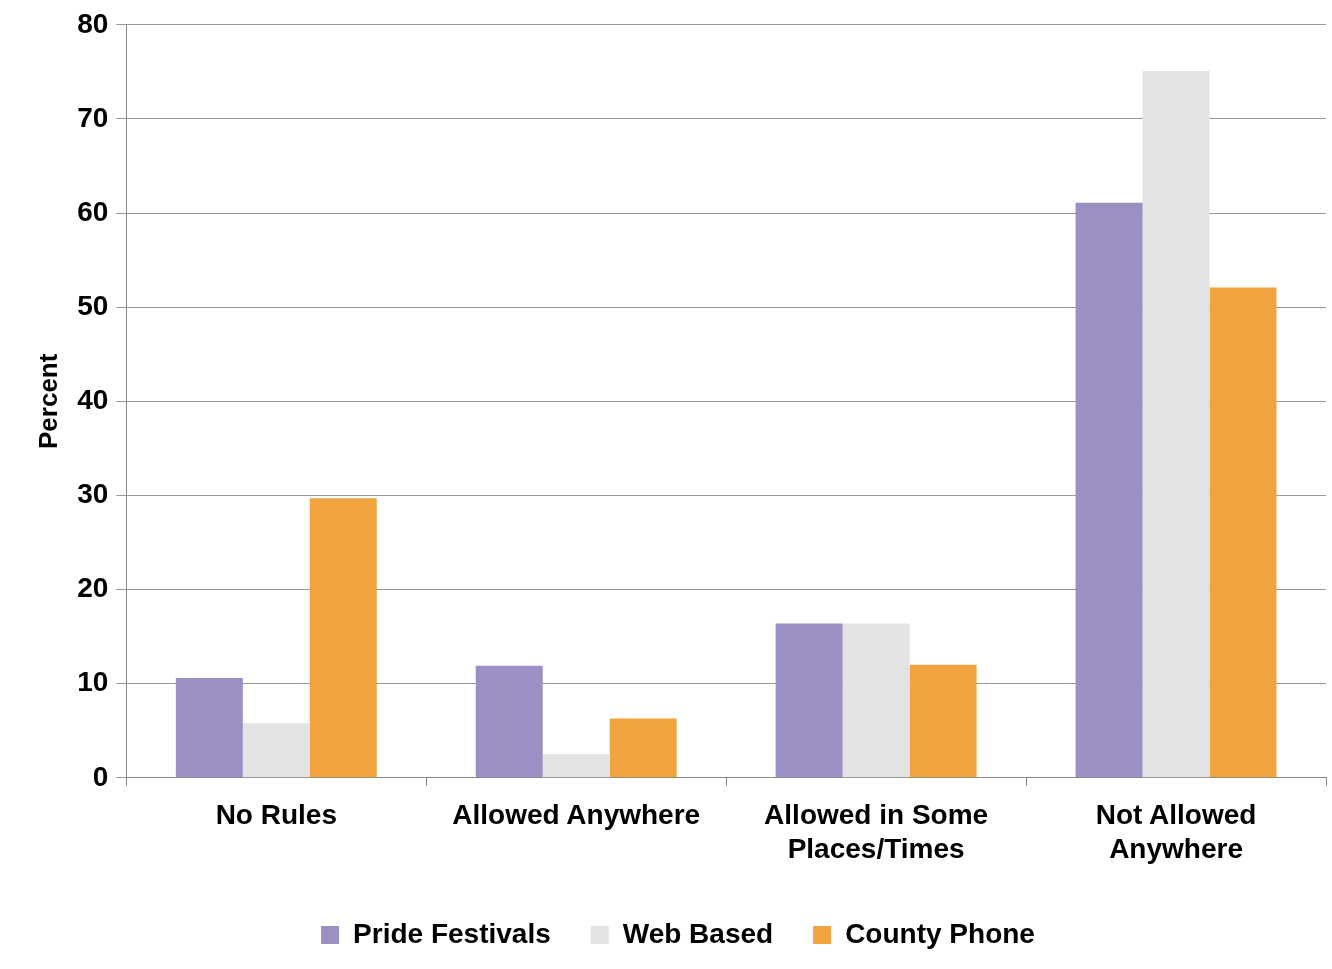  What do you see at coordinates (1176, 831) in the screenshot?
I see `x-tick-label: Not Allowed Anywhere` at bounding box center [1176, 831].